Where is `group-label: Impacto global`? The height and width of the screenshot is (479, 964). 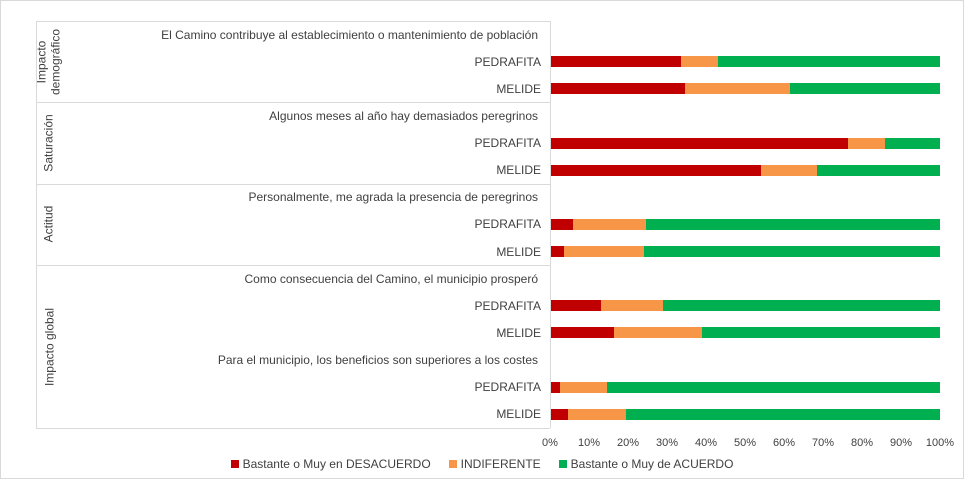
group-label: Impacto global is located at coordinates (49, 346).